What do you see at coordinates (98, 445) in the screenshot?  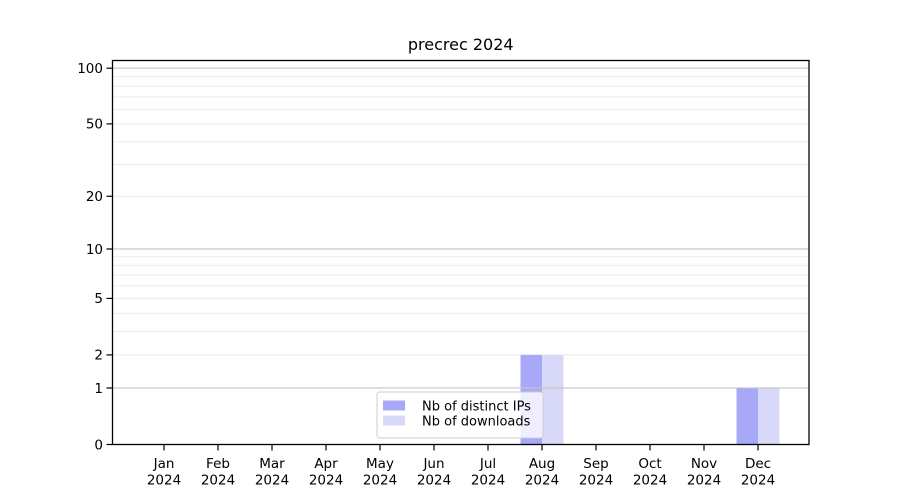 I see `y-tick-label: 0` at bounding box center [98, 445].